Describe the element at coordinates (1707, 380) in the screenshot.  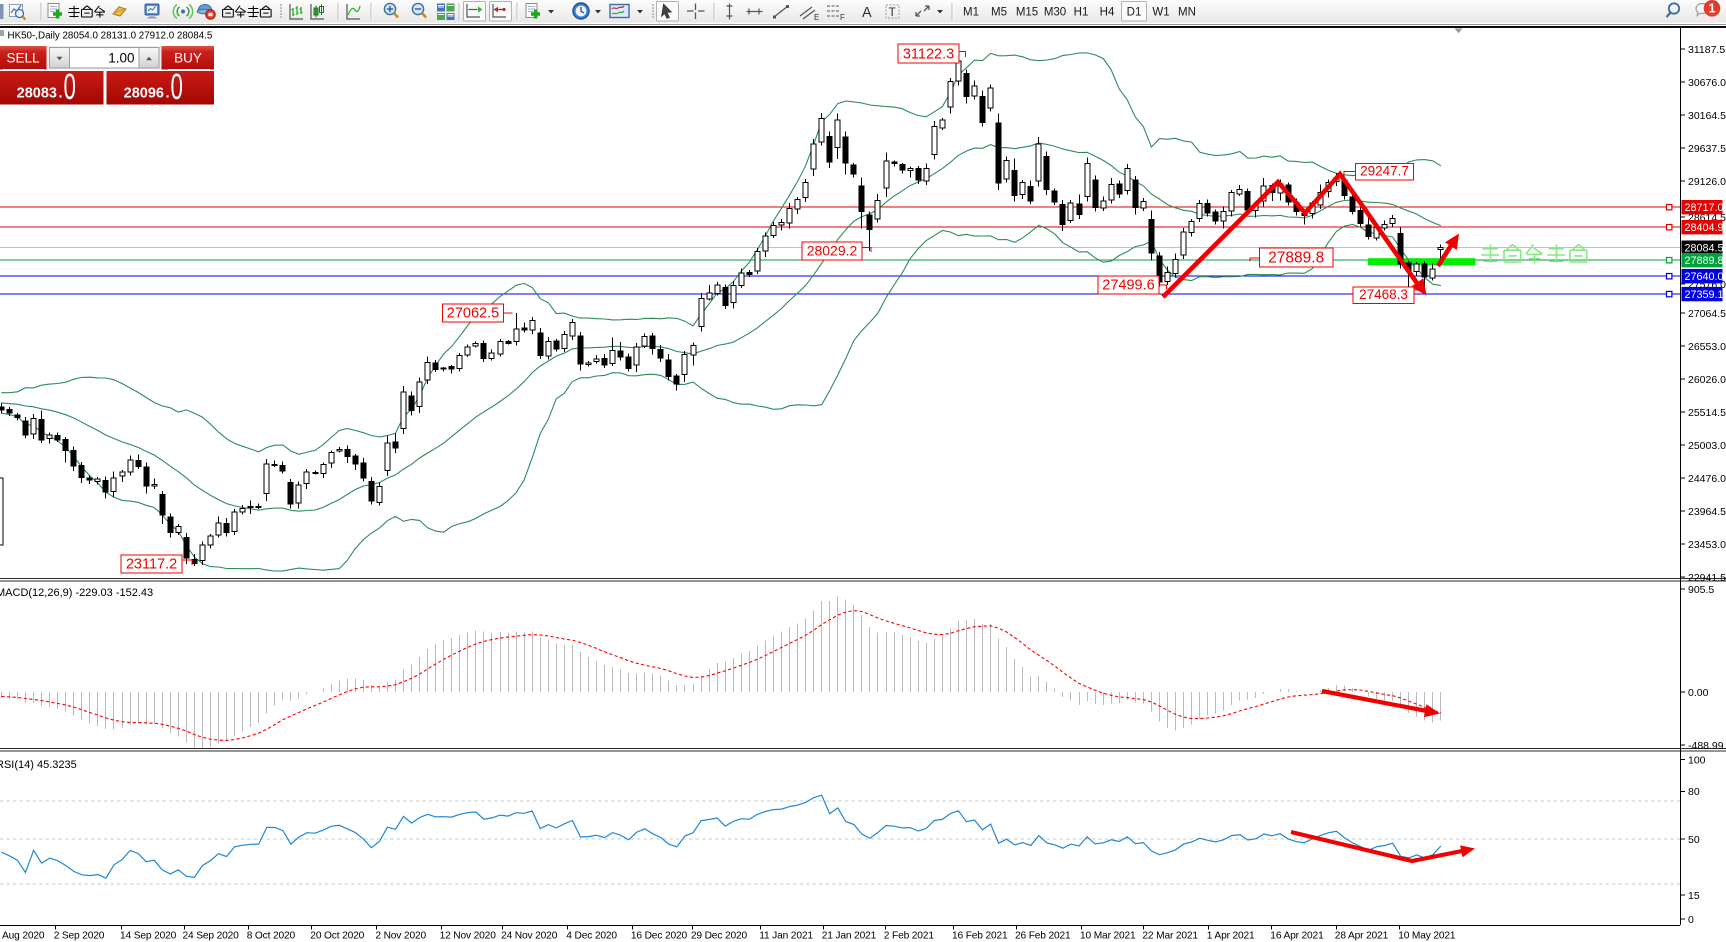
I see `svg-text: 26026.0` at that location.